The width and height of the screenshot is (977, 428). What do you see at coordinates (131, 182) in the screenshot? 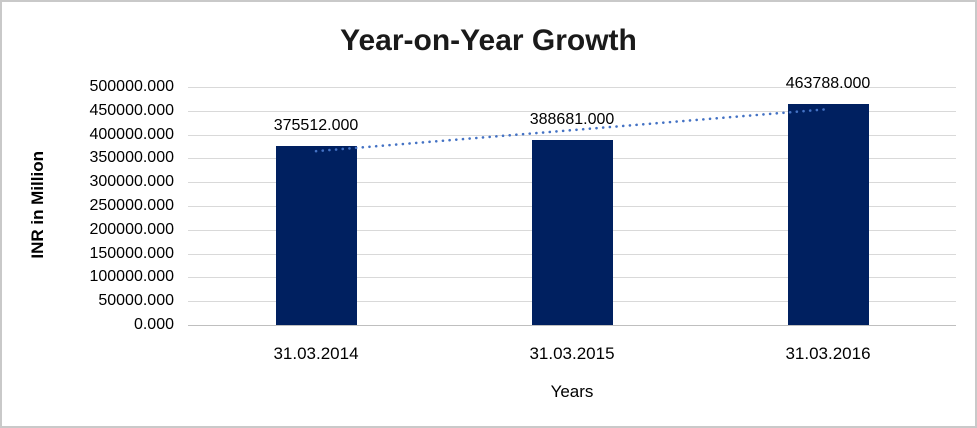
I see `y-tick-label: 300000.000` at bounding box center [131, 182].